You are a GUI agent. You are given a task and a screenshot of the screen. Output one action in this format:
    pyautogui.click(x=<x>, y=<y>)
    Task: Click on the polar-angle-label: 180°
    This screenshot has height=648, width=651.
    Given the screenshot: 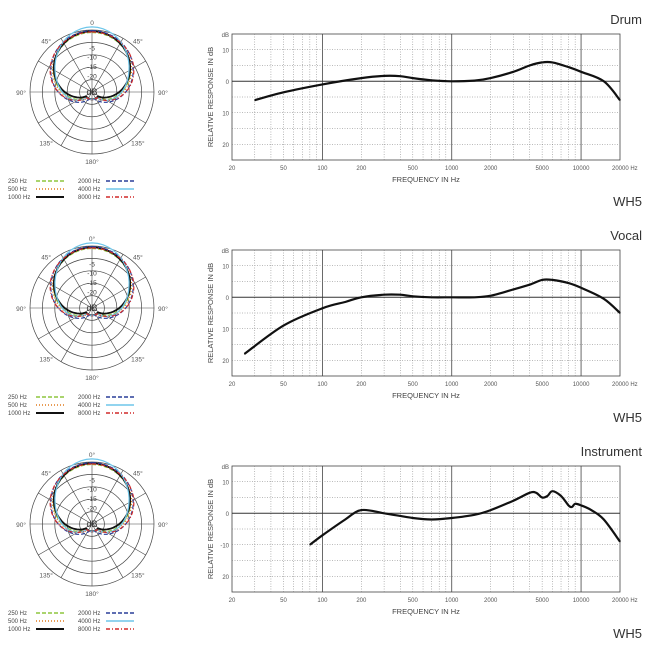 What is the action you would take?
    pyautogui.click(x=92, y=378)
    